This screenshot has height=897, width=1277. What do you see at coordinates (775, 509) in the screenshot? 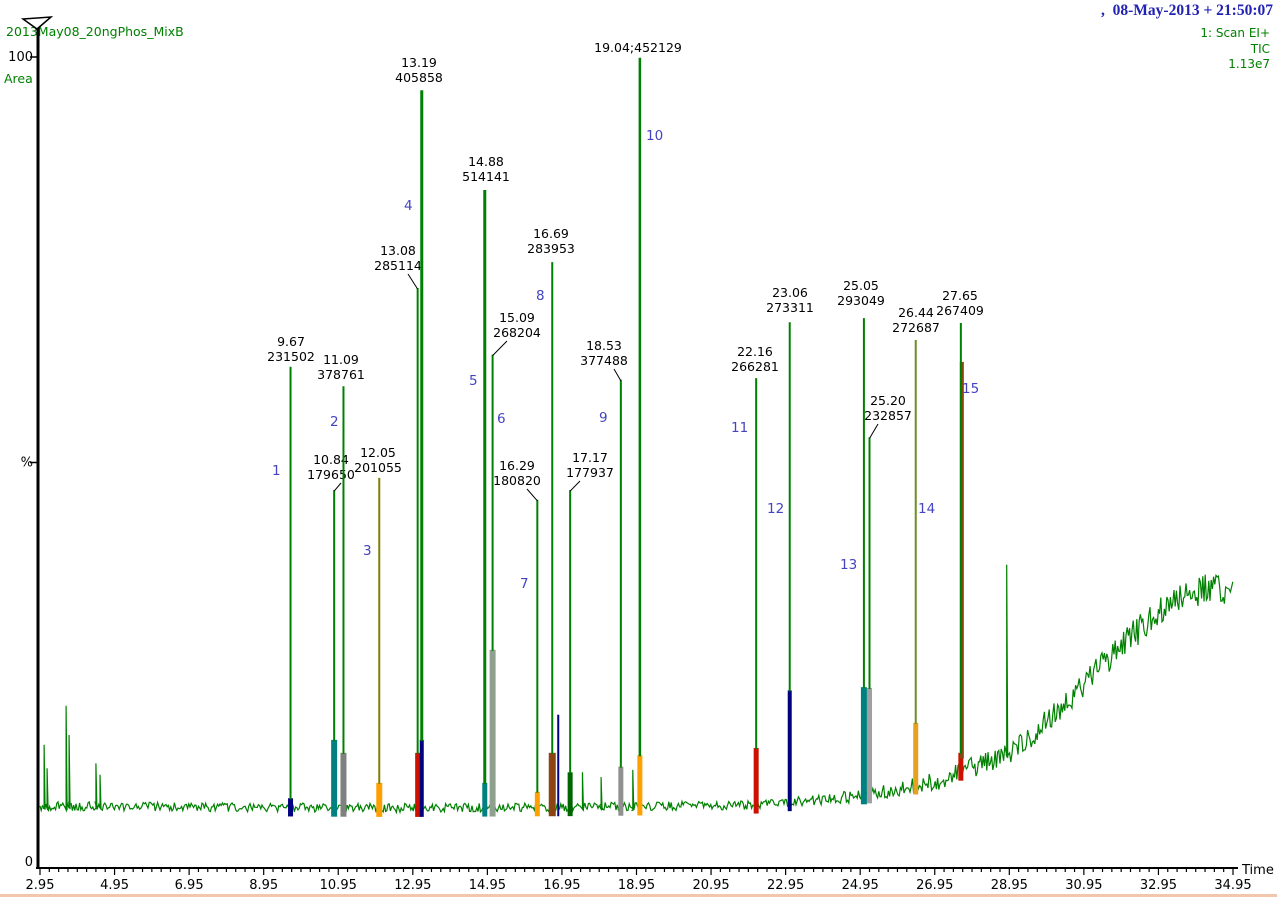
I see `peak-number: 12` at bounding box center [775, 509].